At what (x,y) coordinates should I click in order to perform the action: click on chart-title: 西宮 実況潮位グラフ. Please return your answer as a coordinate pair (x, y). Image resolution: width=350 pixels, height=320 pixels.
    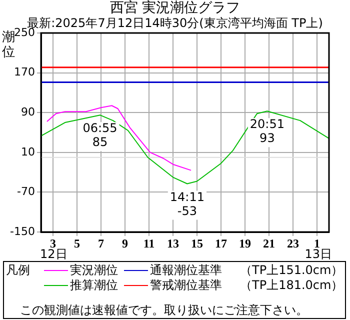
    Looking at the image, I should click on (175, 8).